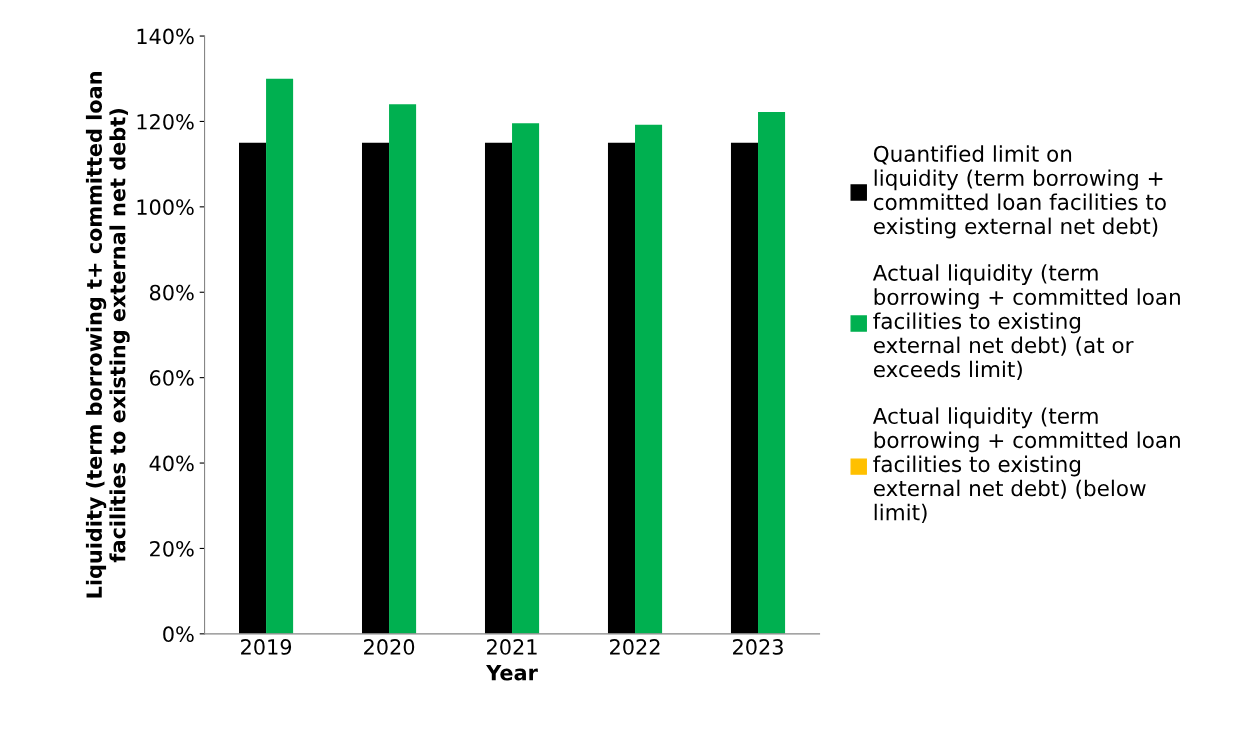 The height and width of the screenshot is (751, 1255). I want to click on y-tick-label: 80%, so click(171, 292).